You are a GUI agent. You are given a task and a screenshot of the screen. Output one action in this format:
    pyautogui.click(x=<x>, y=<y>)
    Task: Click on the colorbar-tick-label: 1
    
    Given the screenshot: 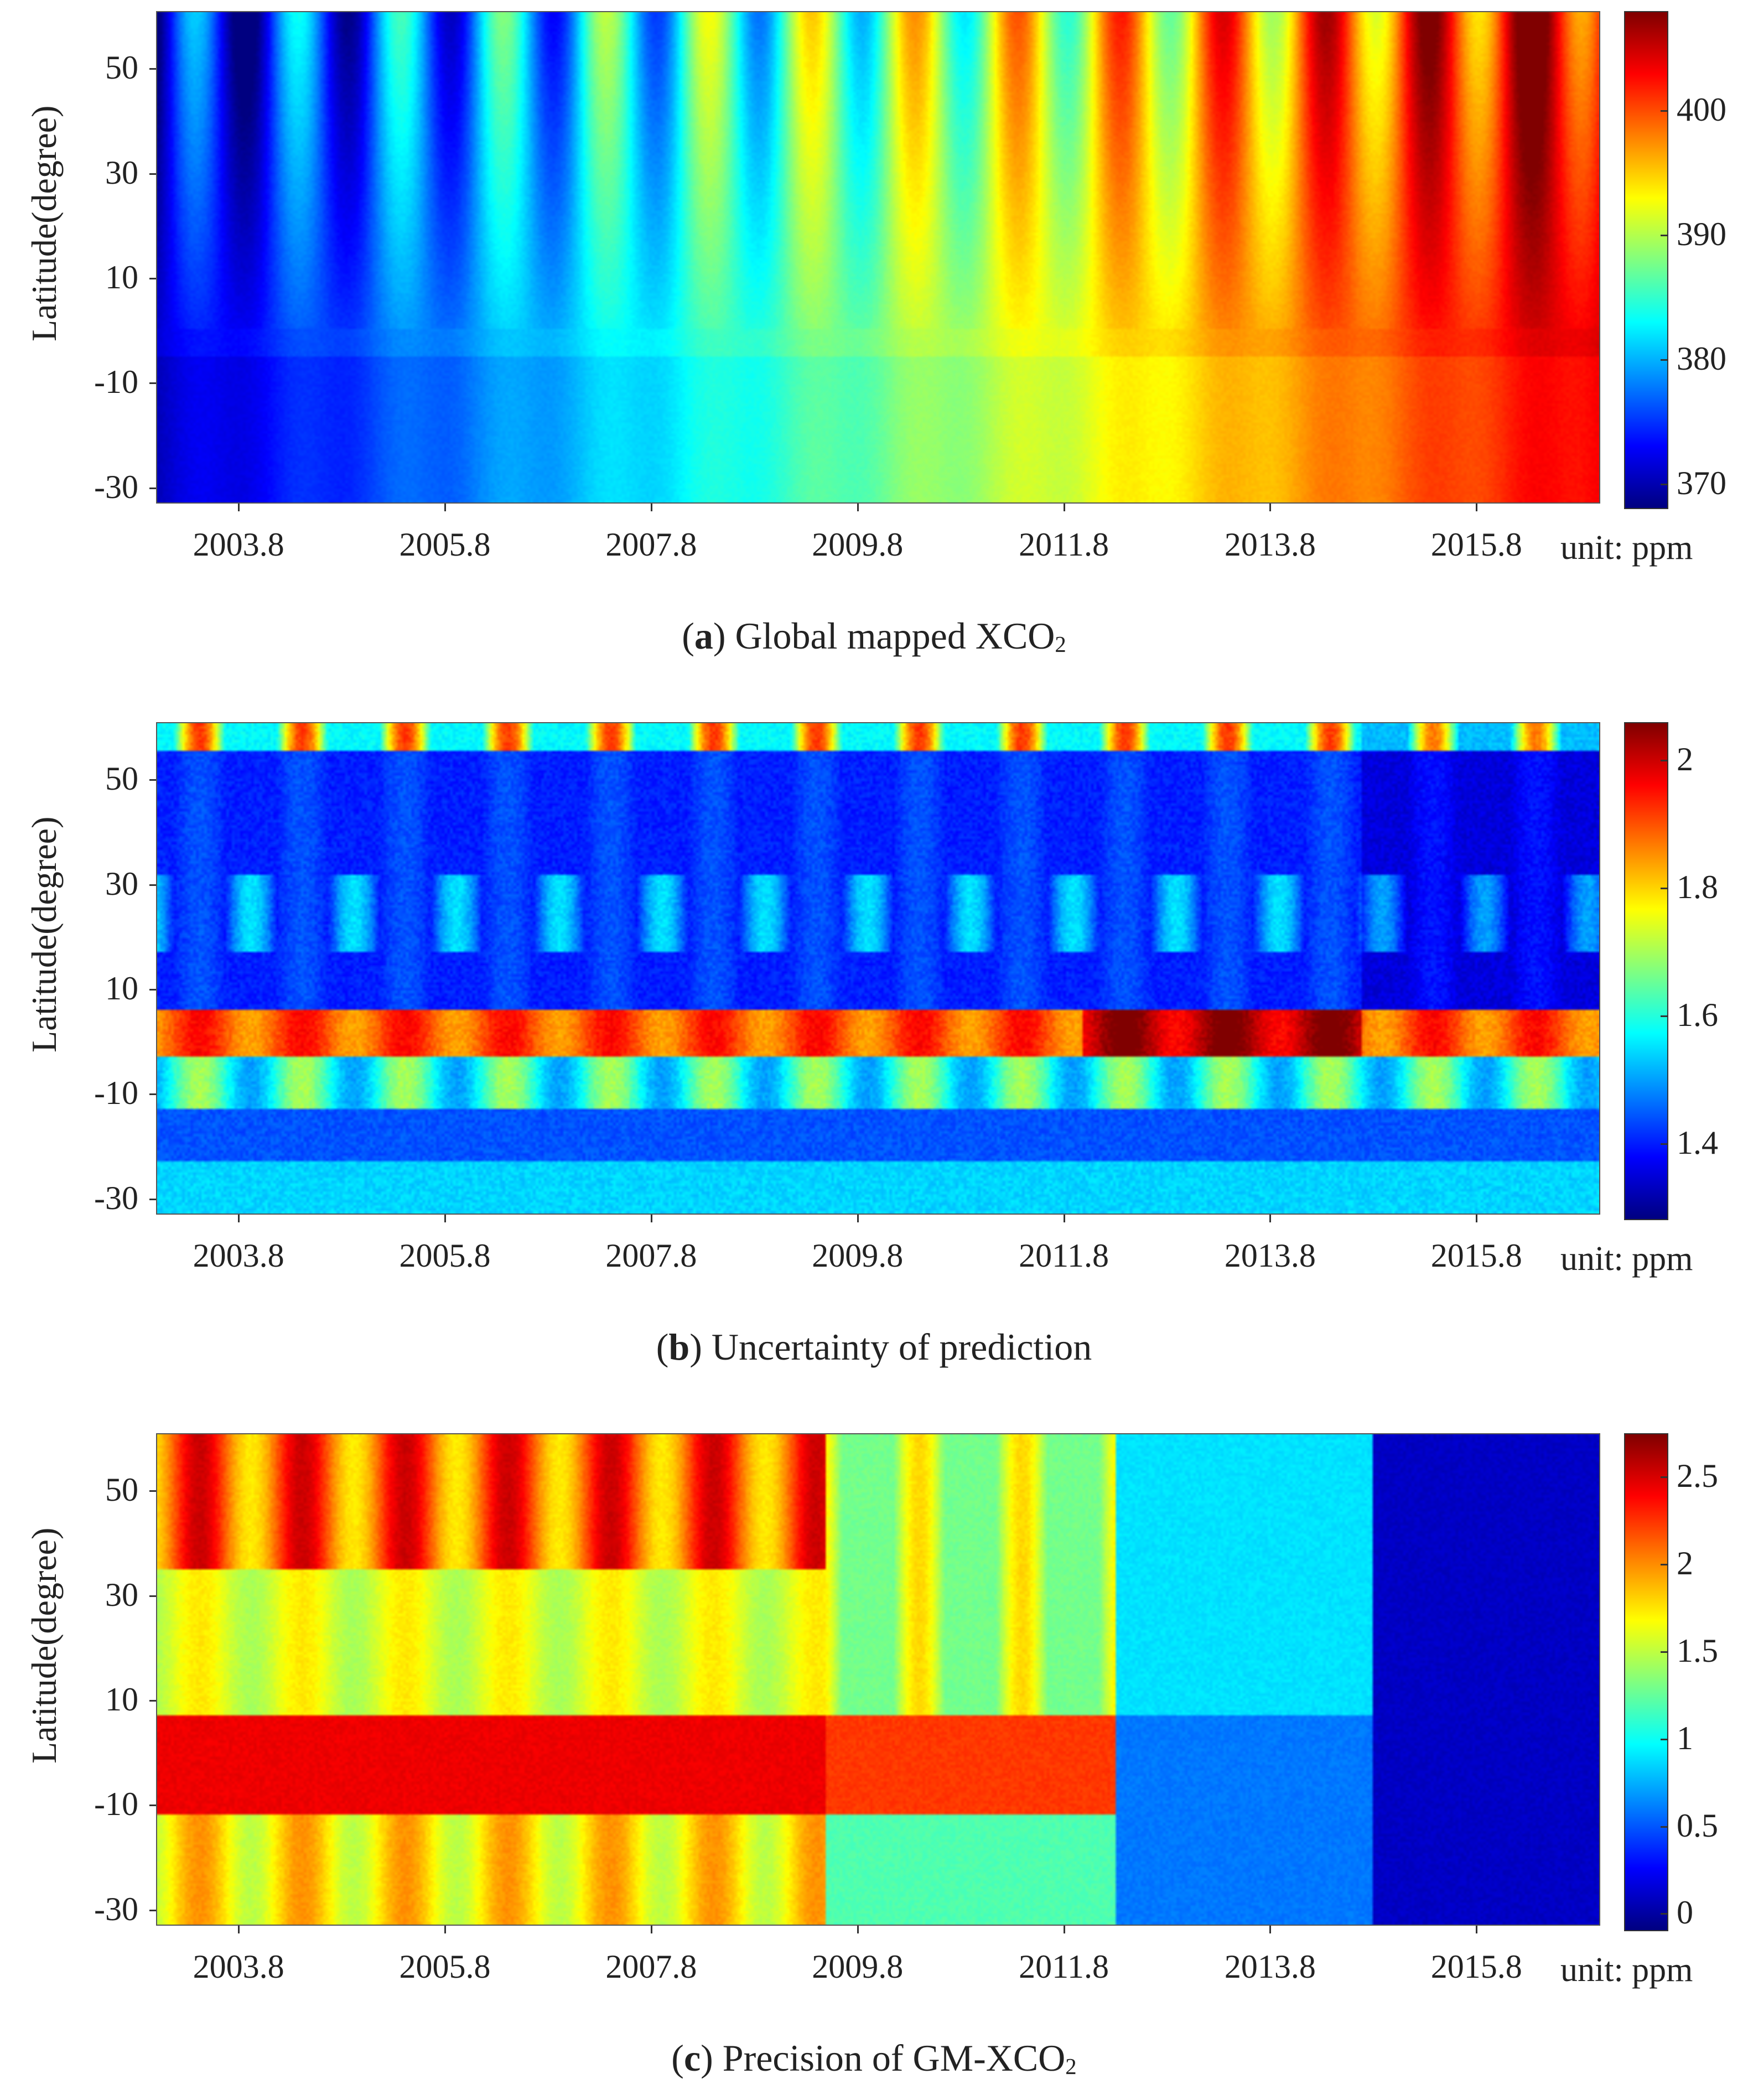 What is the action you would take?
    pyautogui.click(x=1685, y=1737)
    